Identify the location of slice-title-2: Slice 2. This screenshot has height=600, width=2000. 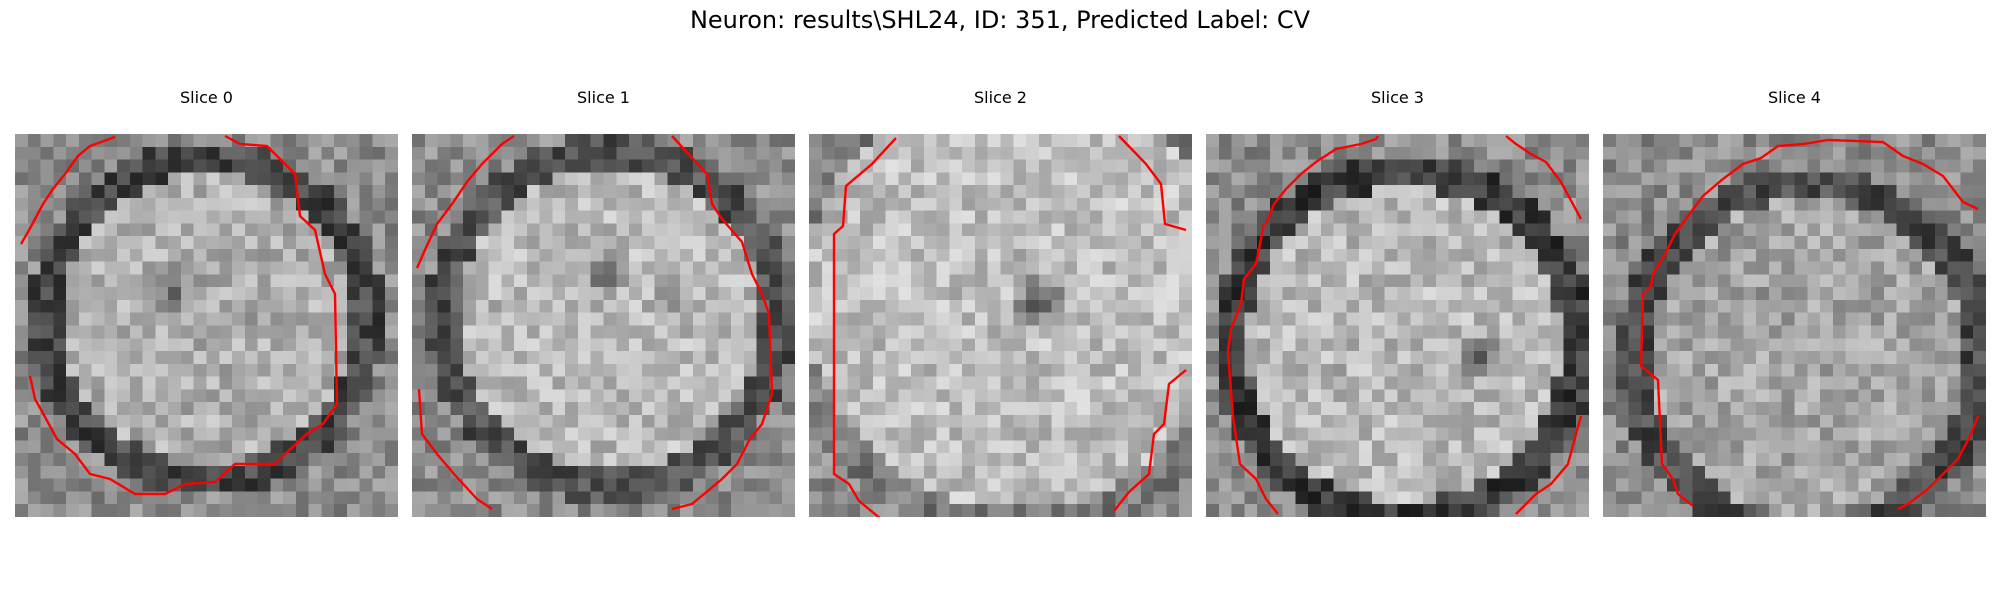
(1000, 97).